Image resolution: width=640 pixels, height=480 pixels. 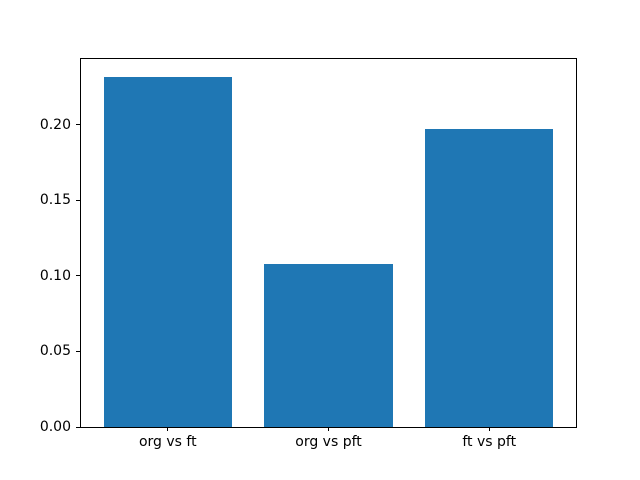 What do you see at coordinates (55, 200) in the screenshot?
I see `y-tick-label: 0.15` at bounding box center [55, 200].